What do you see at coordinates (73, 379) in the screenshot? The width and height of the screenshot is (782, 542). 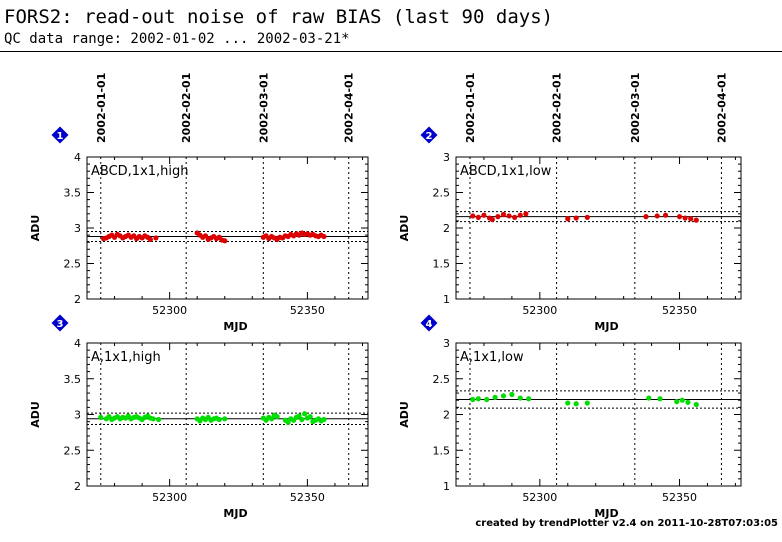 I see `y-tick-label: 3.5` at bounding box center [73, 379].